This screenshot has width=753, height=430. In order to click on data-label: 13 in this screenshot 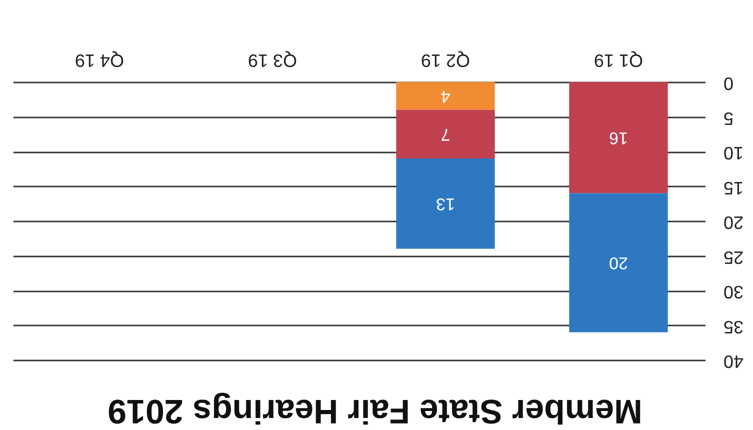, I will do `click(445, 204)`.